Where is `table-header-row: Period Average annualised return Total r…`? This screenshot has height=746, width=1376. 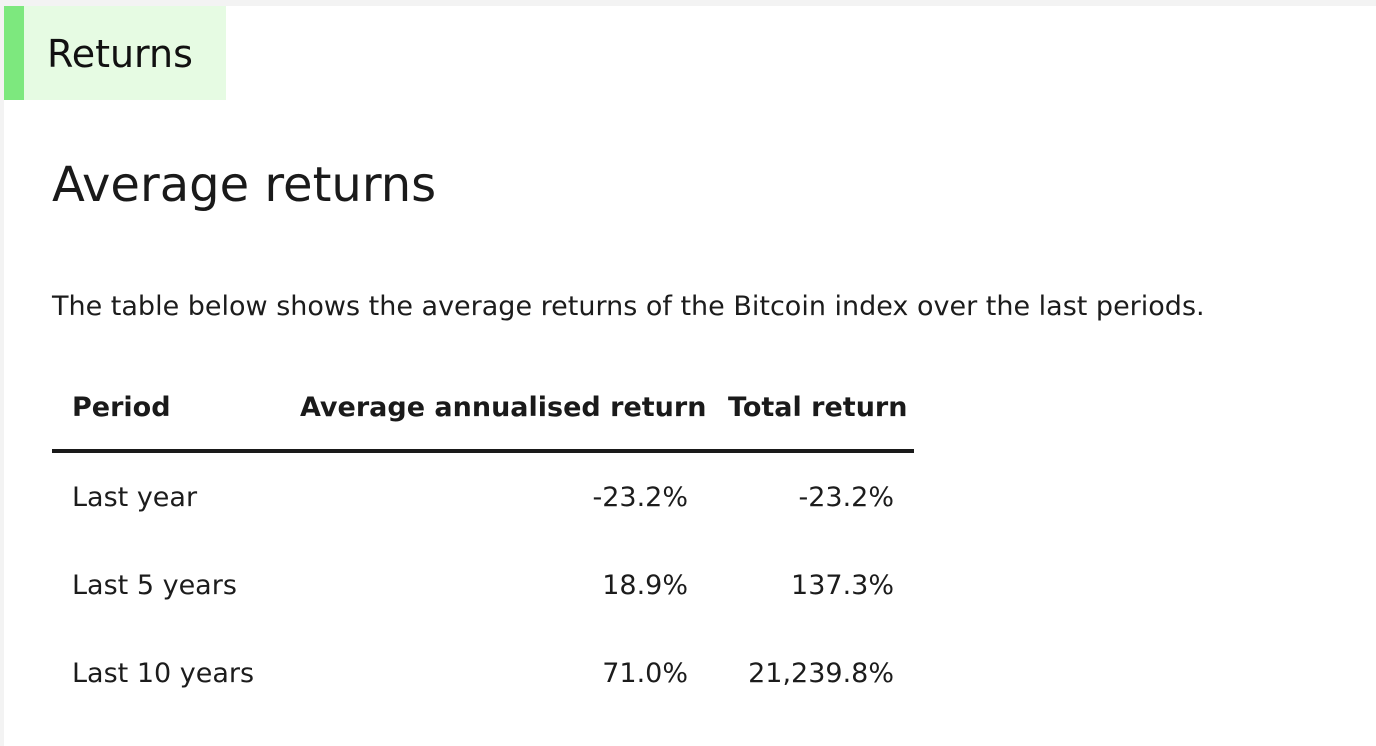 table-header-row: Period Average annualised return Total r… is located at coordinates (483, 409).